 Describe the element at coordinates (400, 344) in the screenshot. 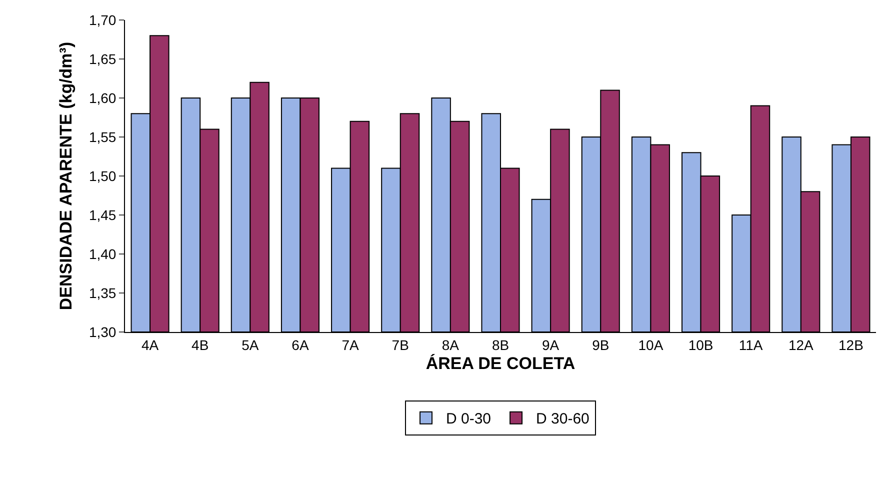

I see `x-tick-label: 7B` at that location.